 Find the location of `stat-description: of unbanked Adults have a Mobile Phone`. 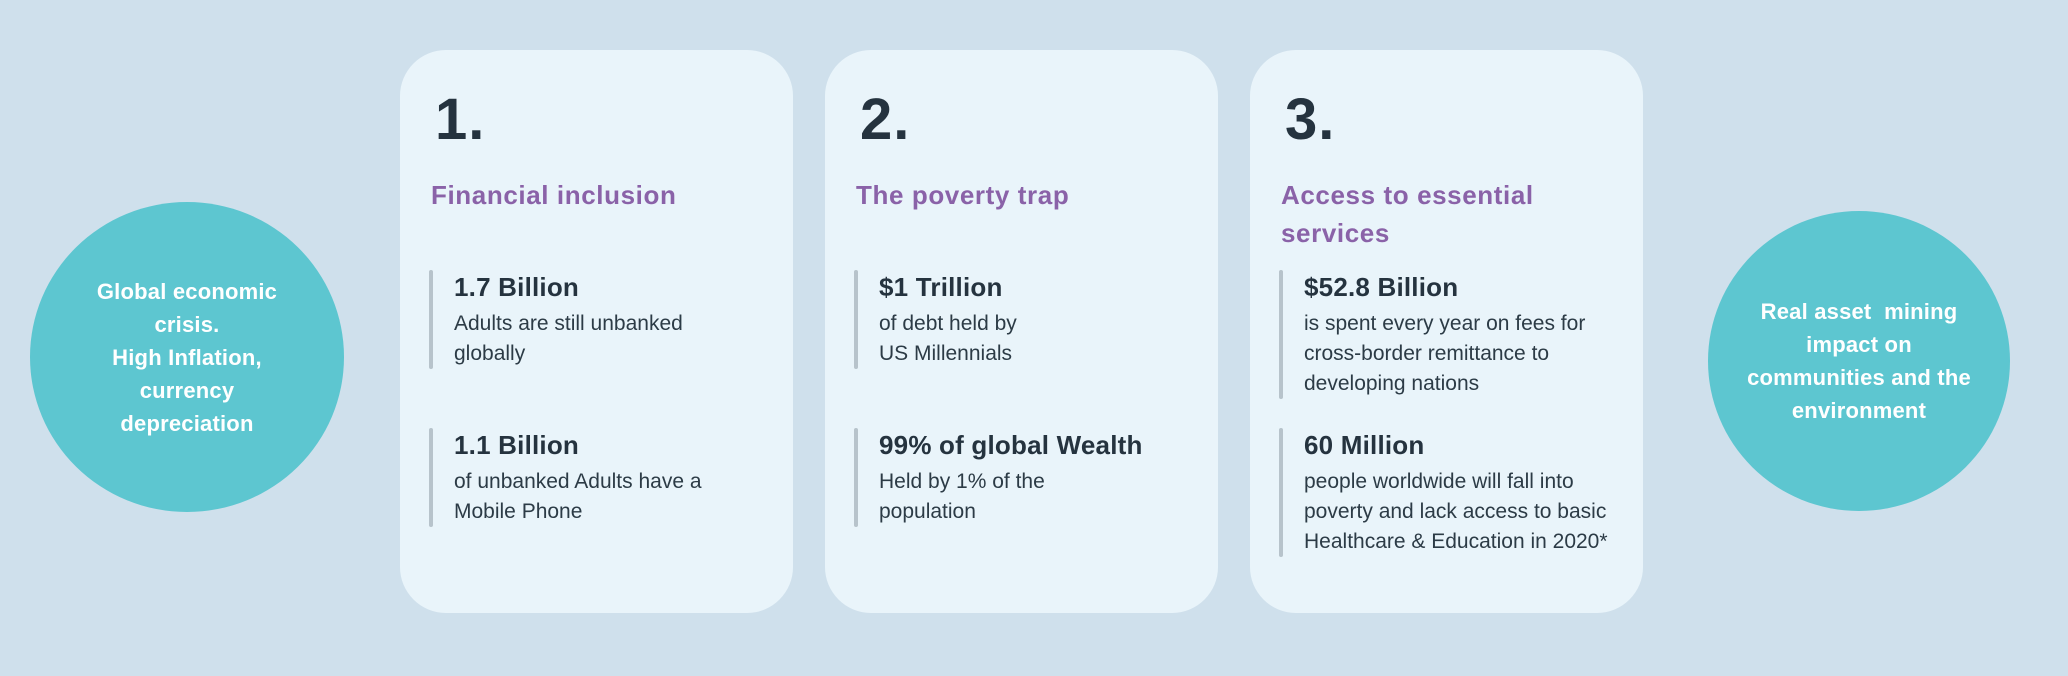

stat-description: of unbanked Adults have a Mobile Phone is located at coordinates (578, 496).